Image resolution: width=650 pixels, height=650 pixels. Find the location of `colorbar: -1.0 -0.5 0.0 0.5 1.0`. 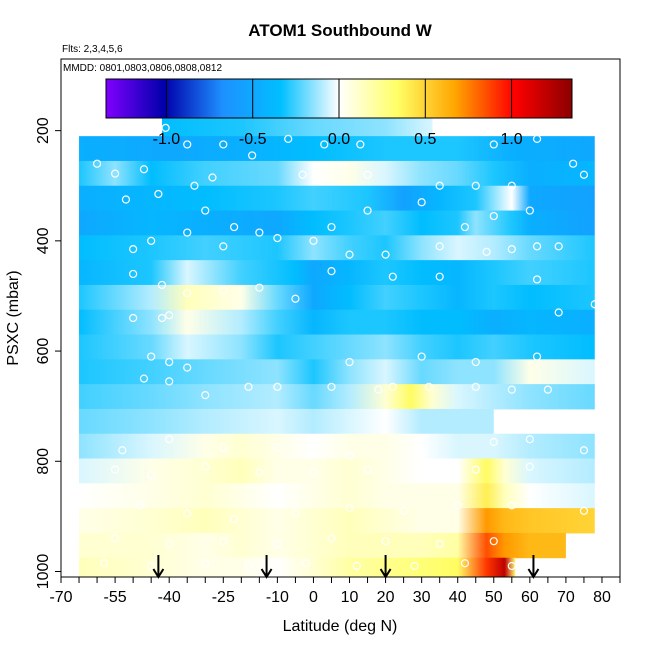

colorbar: -1.0 -0.5 0.0 0.5 1.0 is located at coordinates (339, 113).